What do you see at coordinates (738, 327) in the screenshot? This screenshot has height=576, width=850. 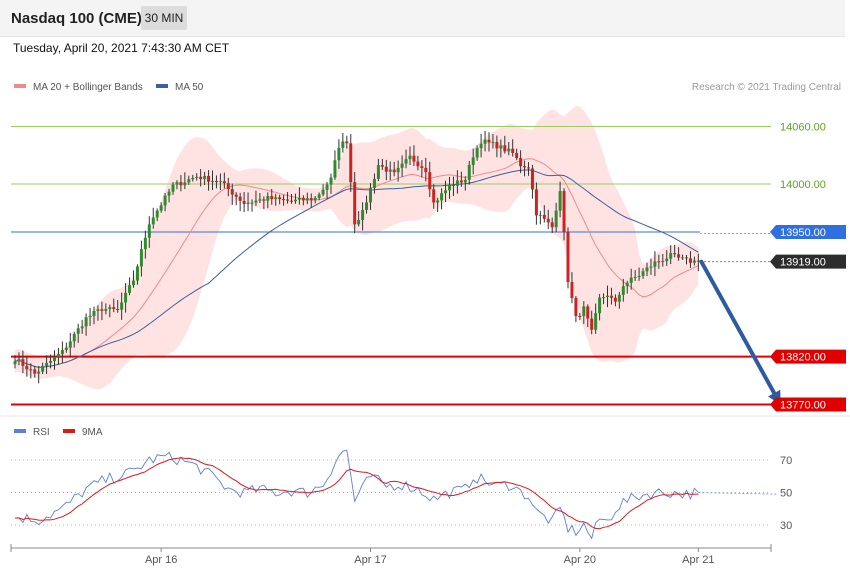 I see `forecast-arrow-shaft` at bounding box center [738, 327].